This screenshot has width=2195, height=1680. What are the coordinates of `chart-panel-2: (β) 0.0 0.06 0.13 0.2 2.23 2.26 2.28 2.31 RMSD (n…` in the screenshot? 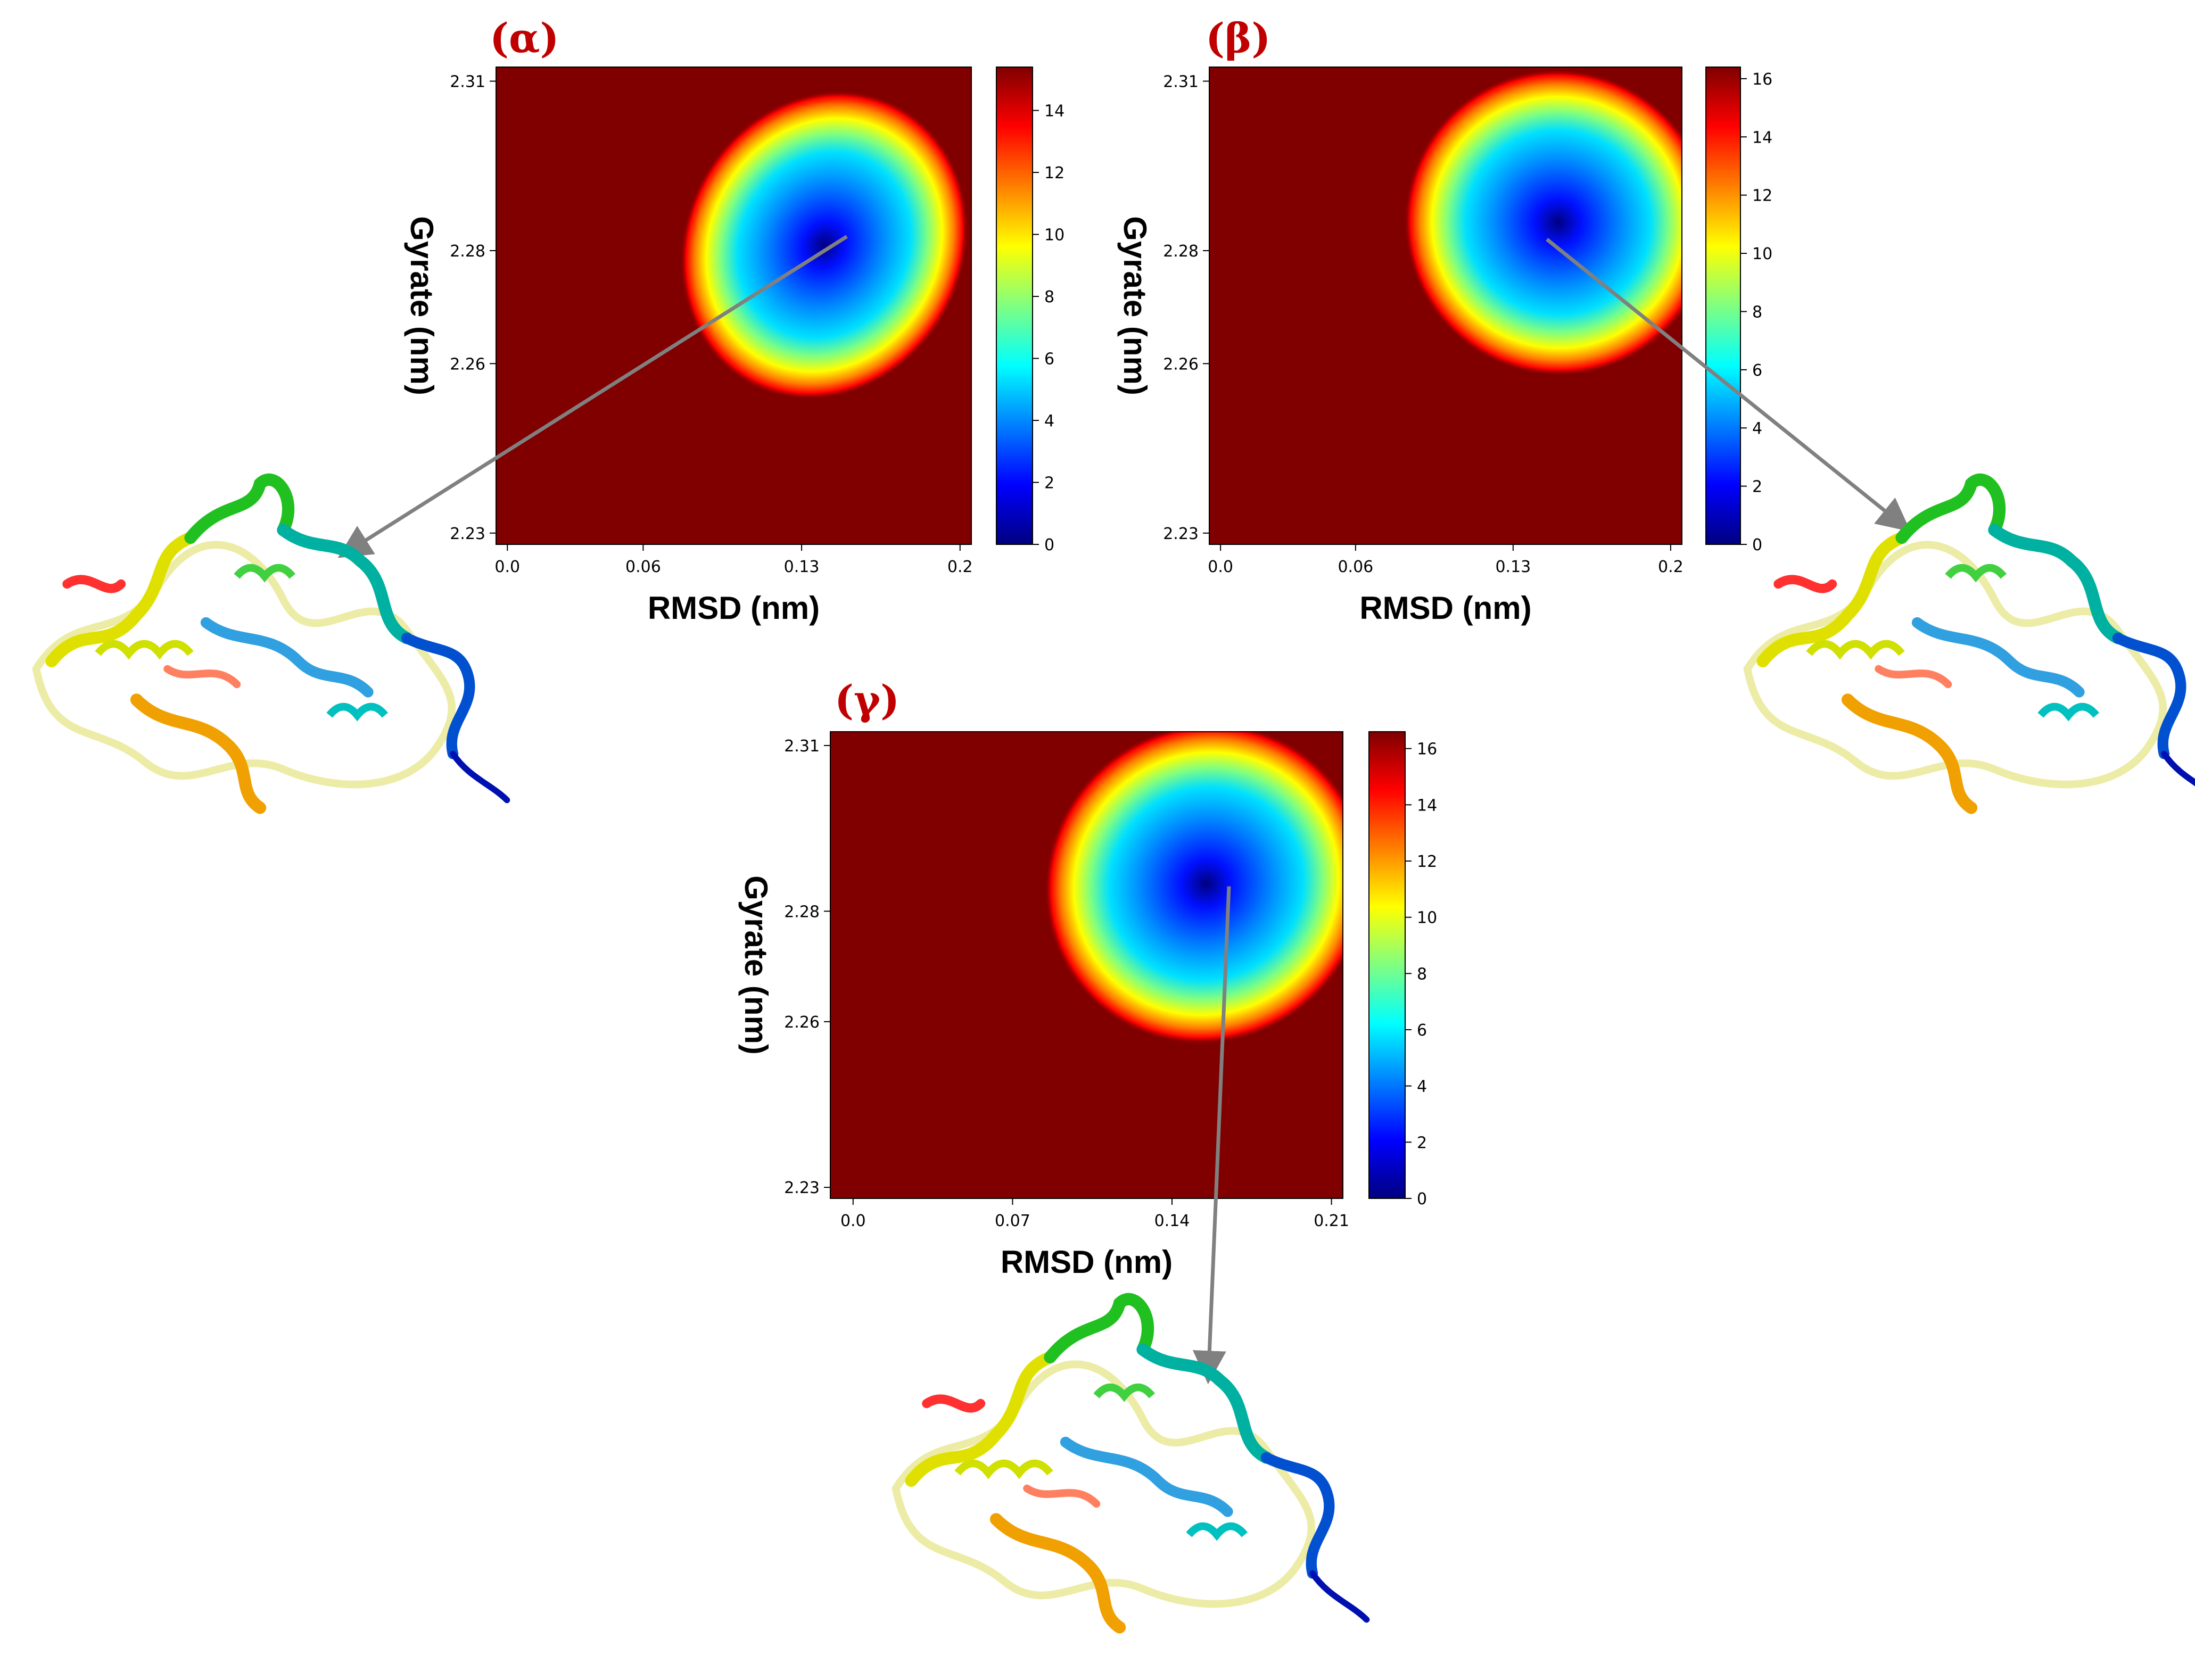 It's located at (1444, 320).